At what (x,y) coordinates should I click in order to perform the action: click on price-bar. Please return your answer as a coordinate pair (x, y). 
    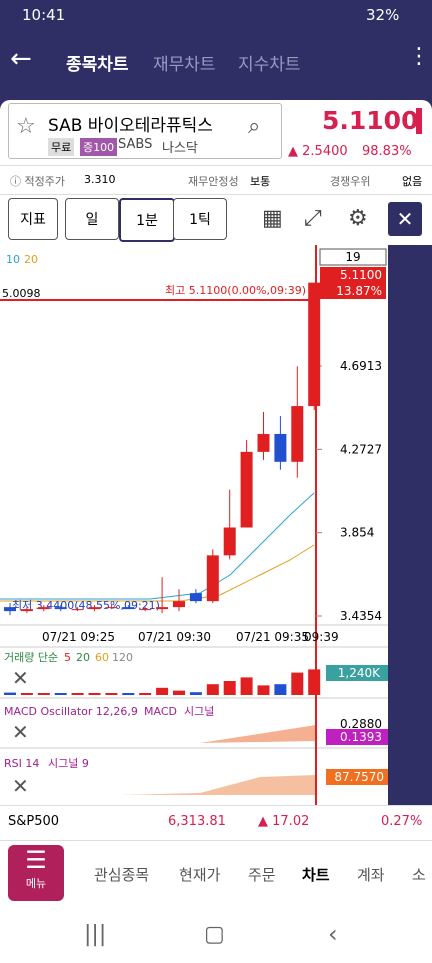
    Looking at the image, I should click on (419, 121).